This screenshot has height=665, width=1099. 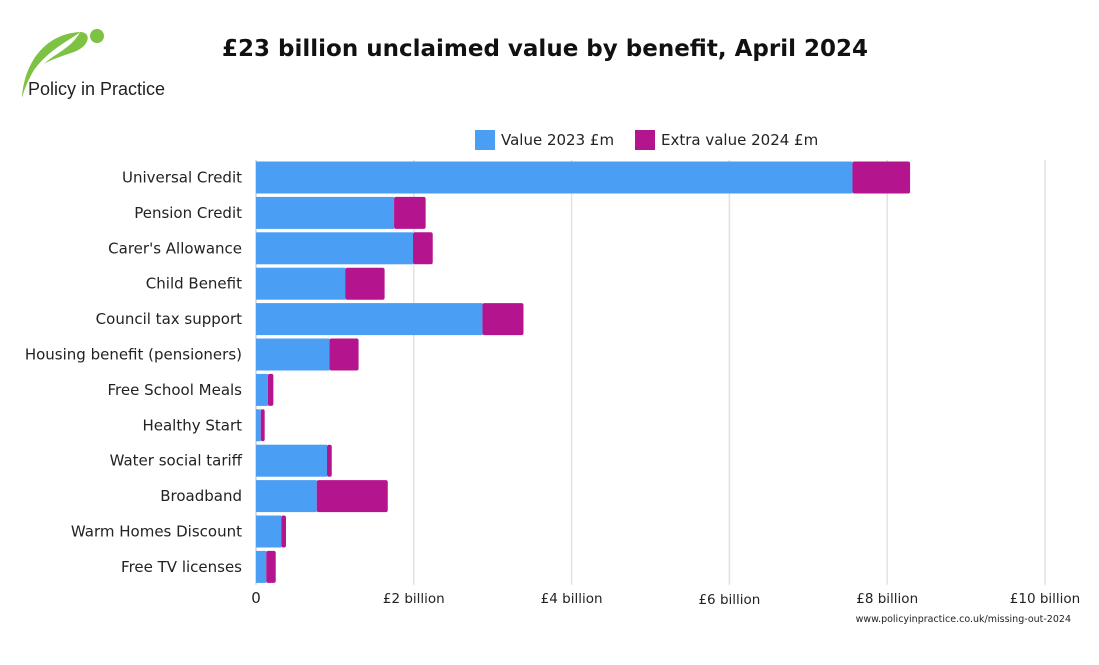 What do you see at coordinates (558, 140) in the screenshot?
I see `legend-label-2023: Value 2023 £m` at bounding box center [558, 140].